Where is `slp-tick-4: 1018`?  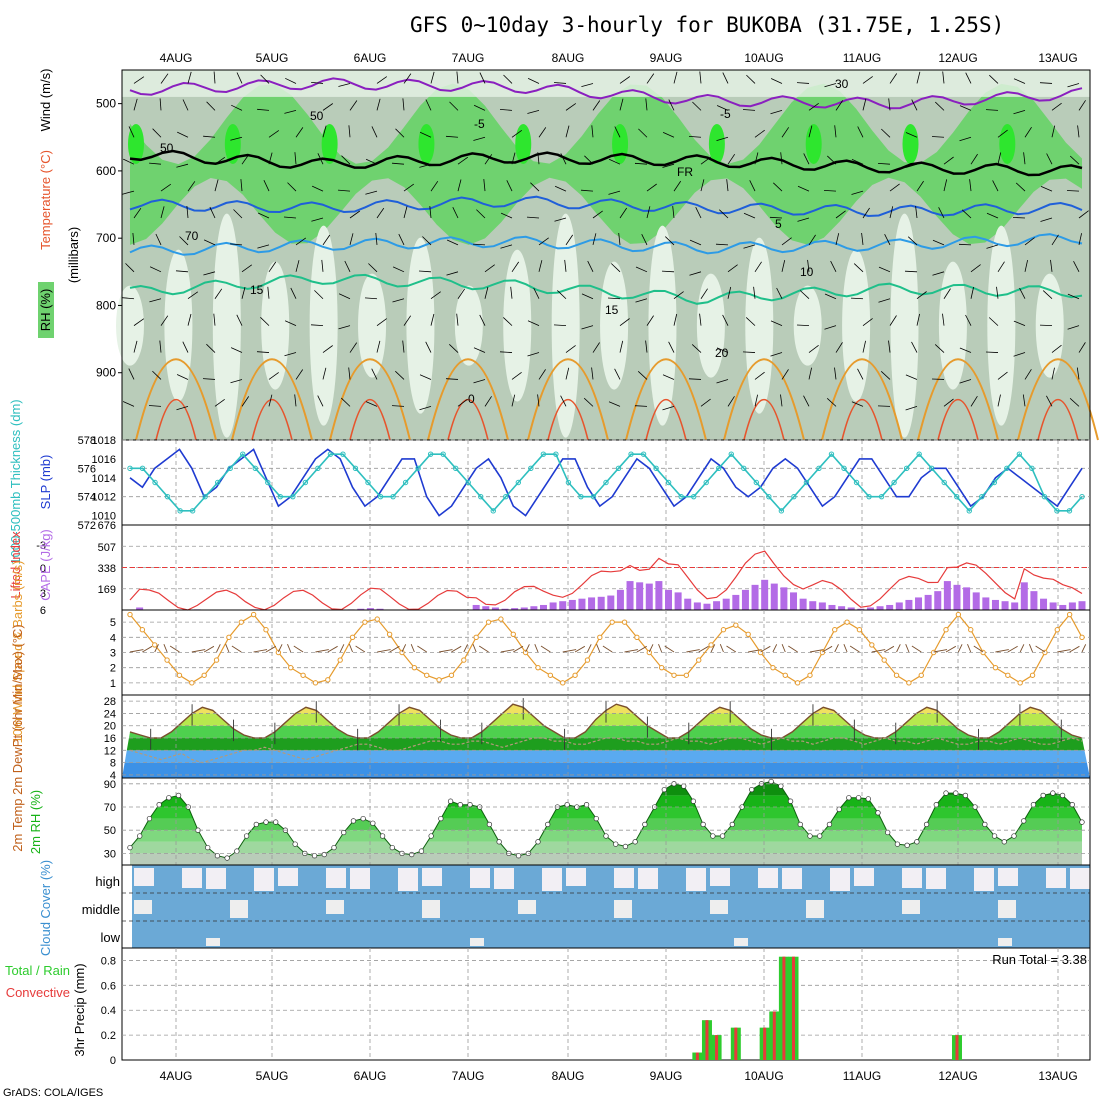
slp-tick-4: 1018 is located at coordinates (104, 441).